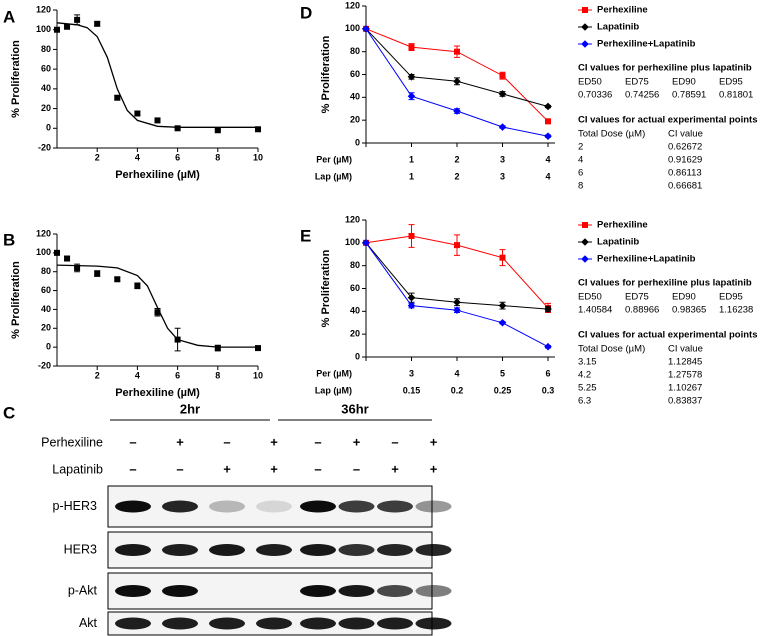 Image resolution: width=778 pixels, height=636 pixels. I want to click on ci-title: CI values for perhexiline plus lapatinib, so click(665, 68).